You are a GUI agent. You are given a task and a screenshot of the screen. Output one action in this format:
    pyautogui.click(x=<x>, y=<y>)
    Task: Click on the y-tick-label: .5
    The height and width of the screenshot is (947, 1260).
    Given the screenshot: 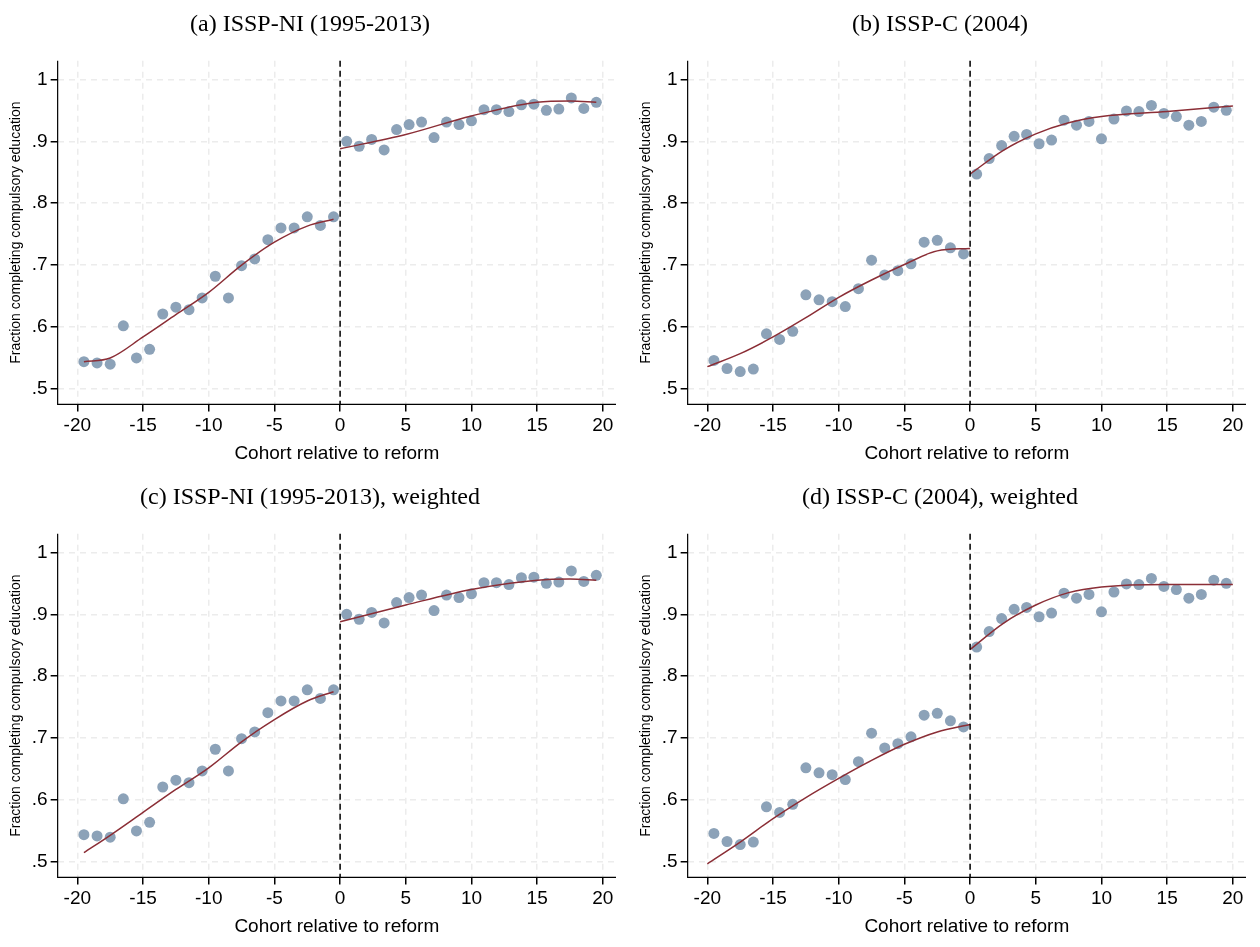 What is the action you would take?
    pyautogui.click(x=39, y=388)
    